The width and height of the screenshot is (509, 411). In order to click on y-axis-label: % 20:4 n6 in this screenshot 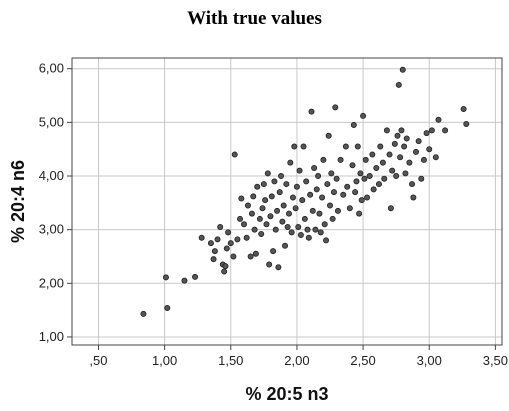, I will do `click(18, 201)`.